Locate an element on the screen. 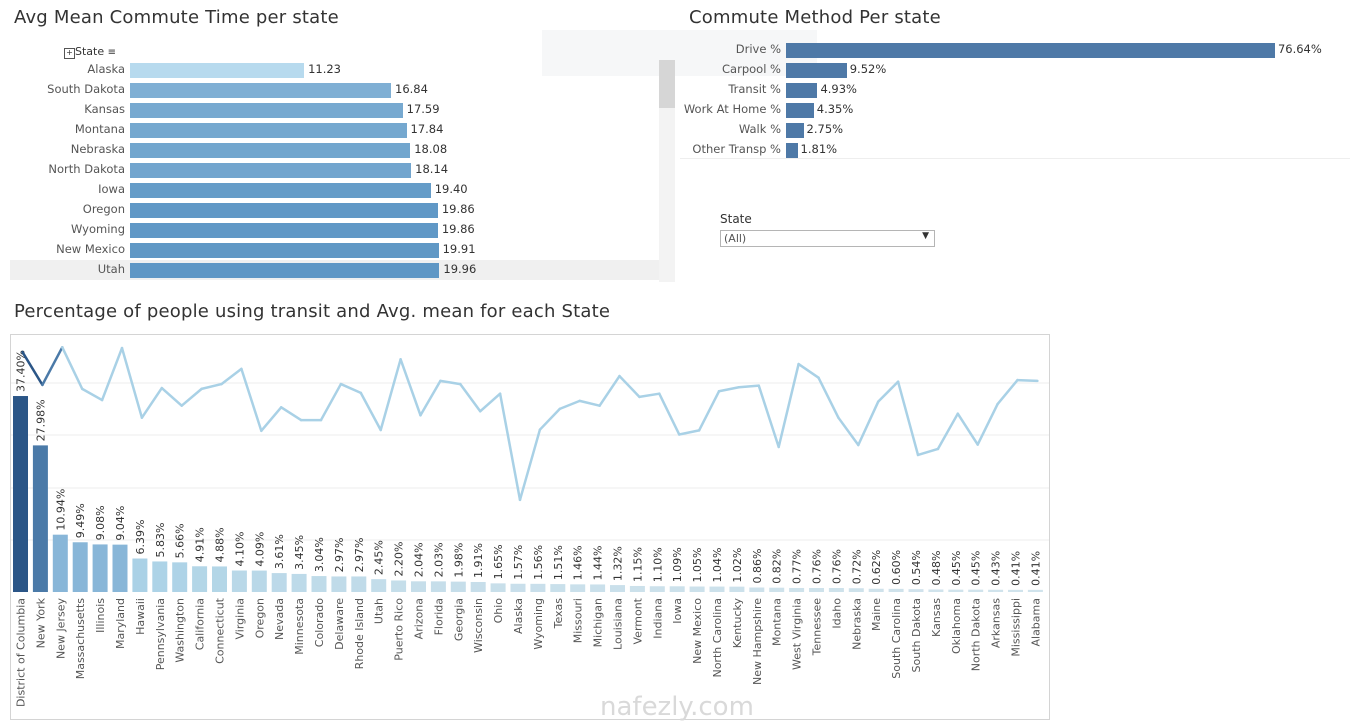  transit-value-label: 6.39% is located at coordinates (140, 537).